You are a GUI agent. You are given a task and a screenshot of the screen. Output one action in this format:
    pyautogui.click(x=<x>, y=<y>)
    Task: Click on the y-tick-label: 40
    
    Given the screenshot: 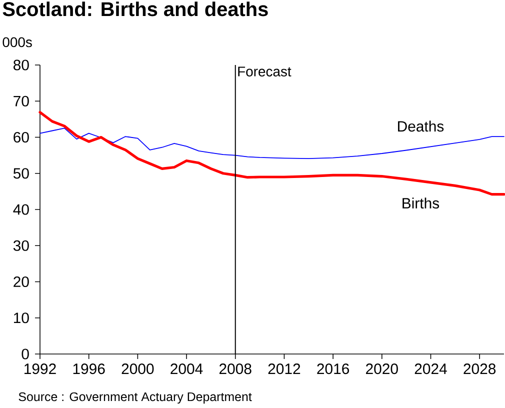 What is the action you would take?
    pyautogui.click(x=21, y=209)
    